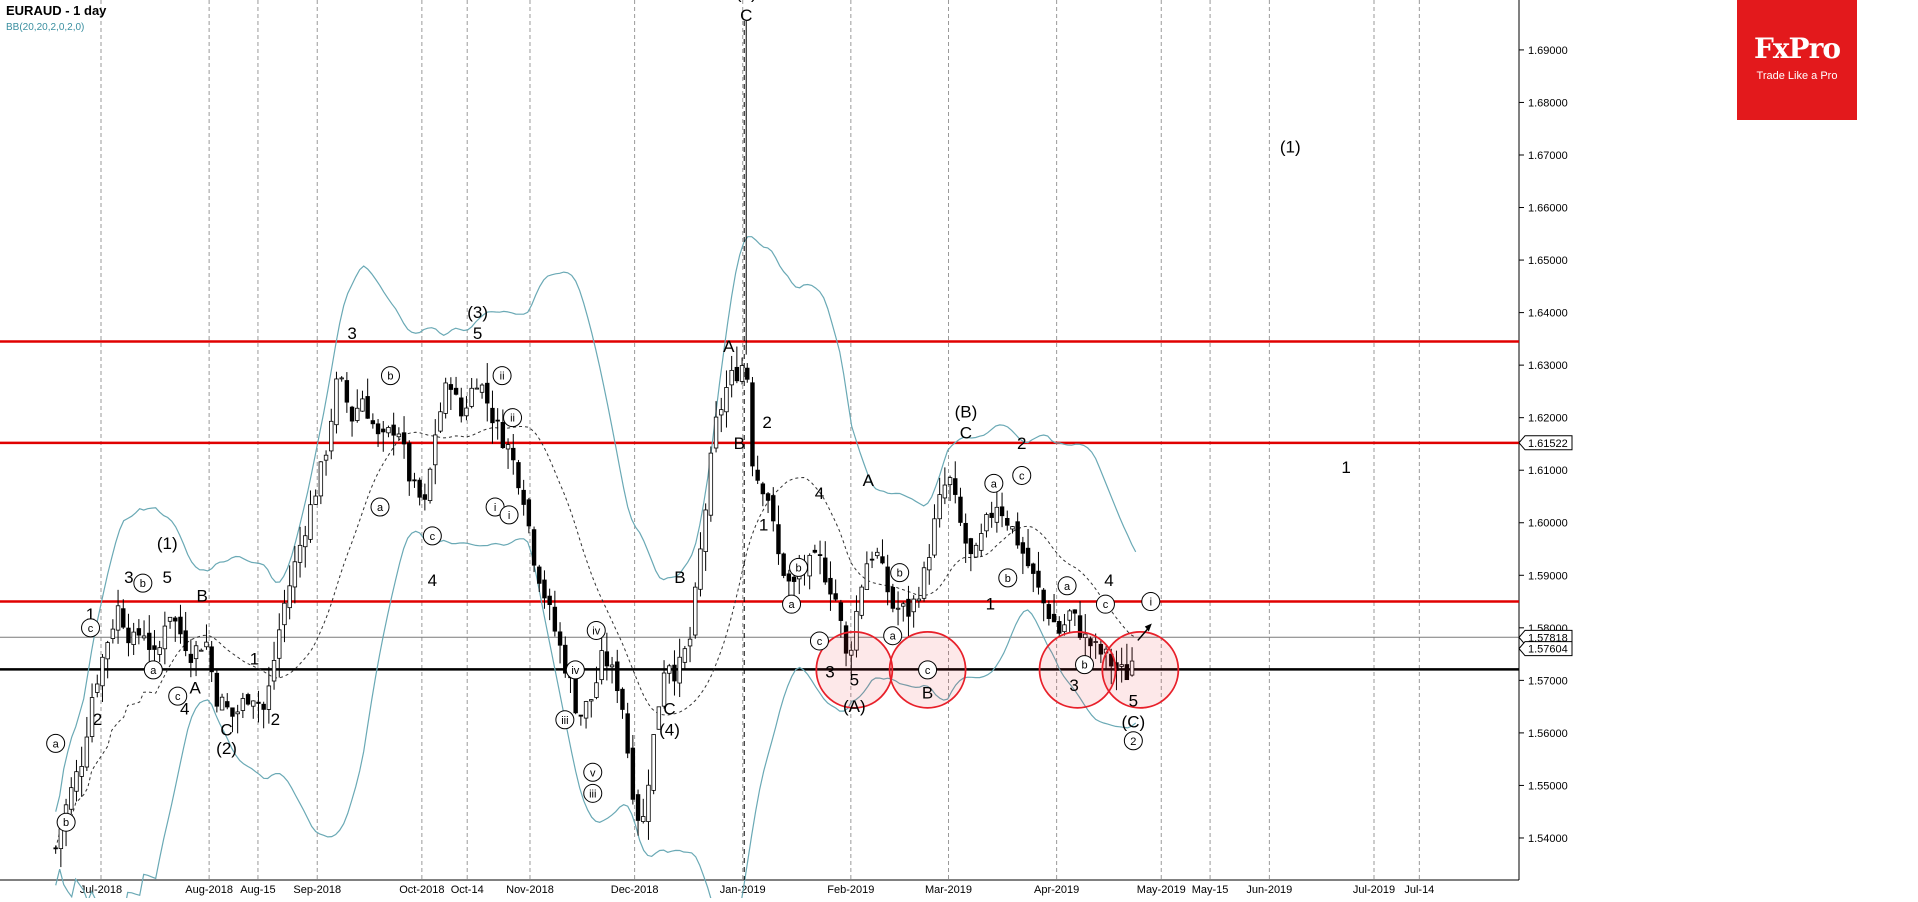 This screenshot has height=902, width=1918. Describe the element at coordinates (1548, 261) in the screenshot. I see `y-tick-label: 1.65000` at that location.